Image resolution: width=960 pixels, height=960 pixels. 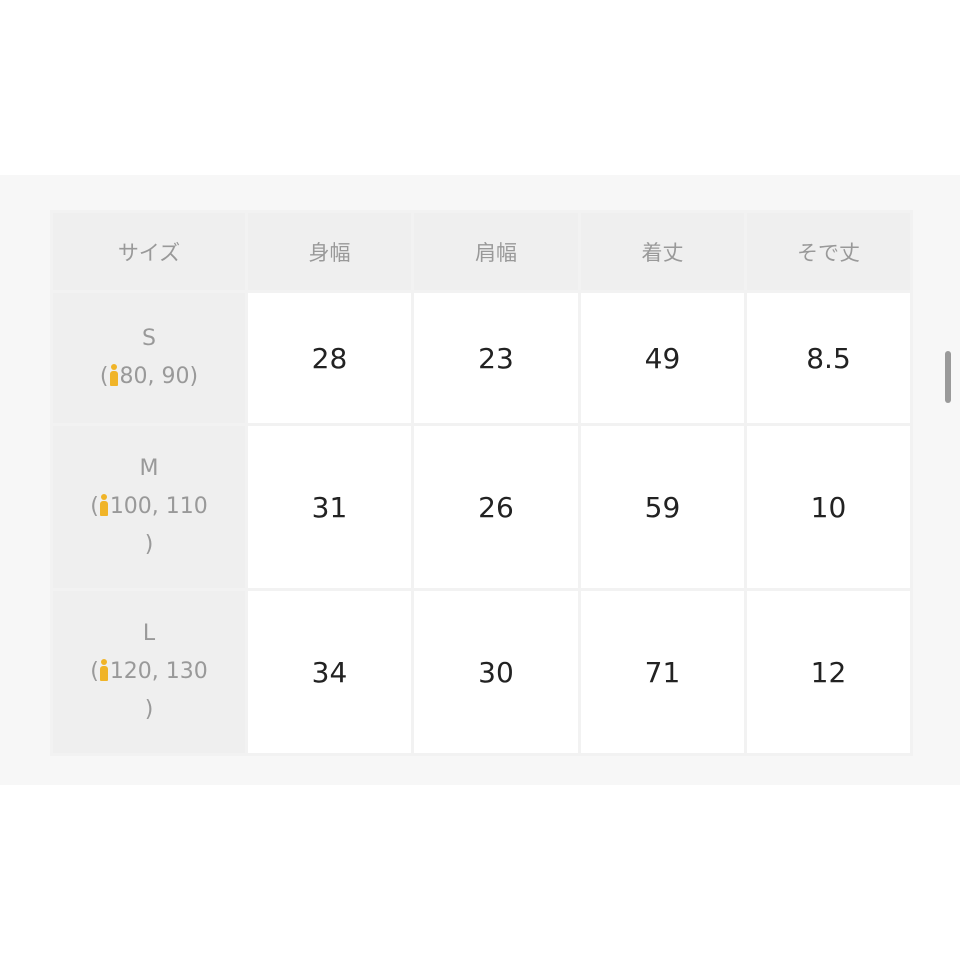 What do you see at coordinates (149, 468) in the screenshot?
I see `size-label: M` at bounding box center [149, 468].